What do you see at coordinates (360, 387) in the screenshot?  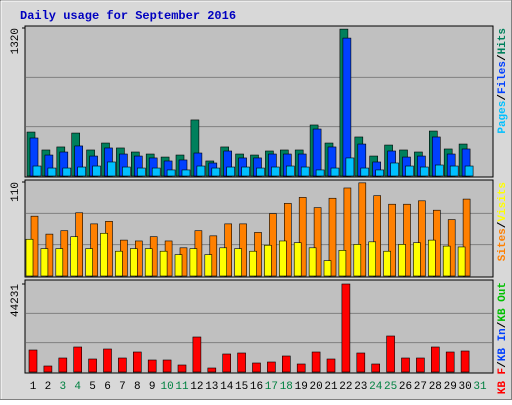 I see `x-tick-label: 23` at bounding box center [360, 387].